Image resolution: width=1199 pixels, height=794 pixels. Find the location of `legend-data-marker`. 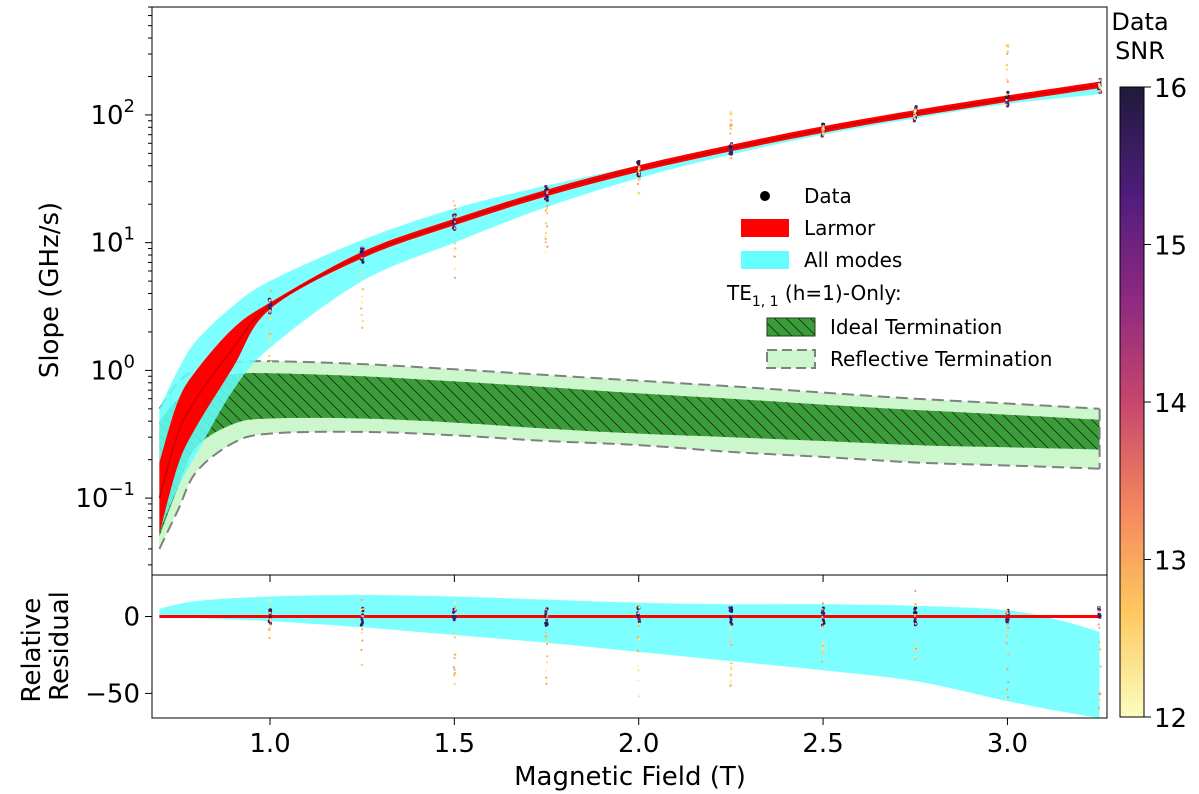

legend-data-marker is located at coordinates (765, 196).